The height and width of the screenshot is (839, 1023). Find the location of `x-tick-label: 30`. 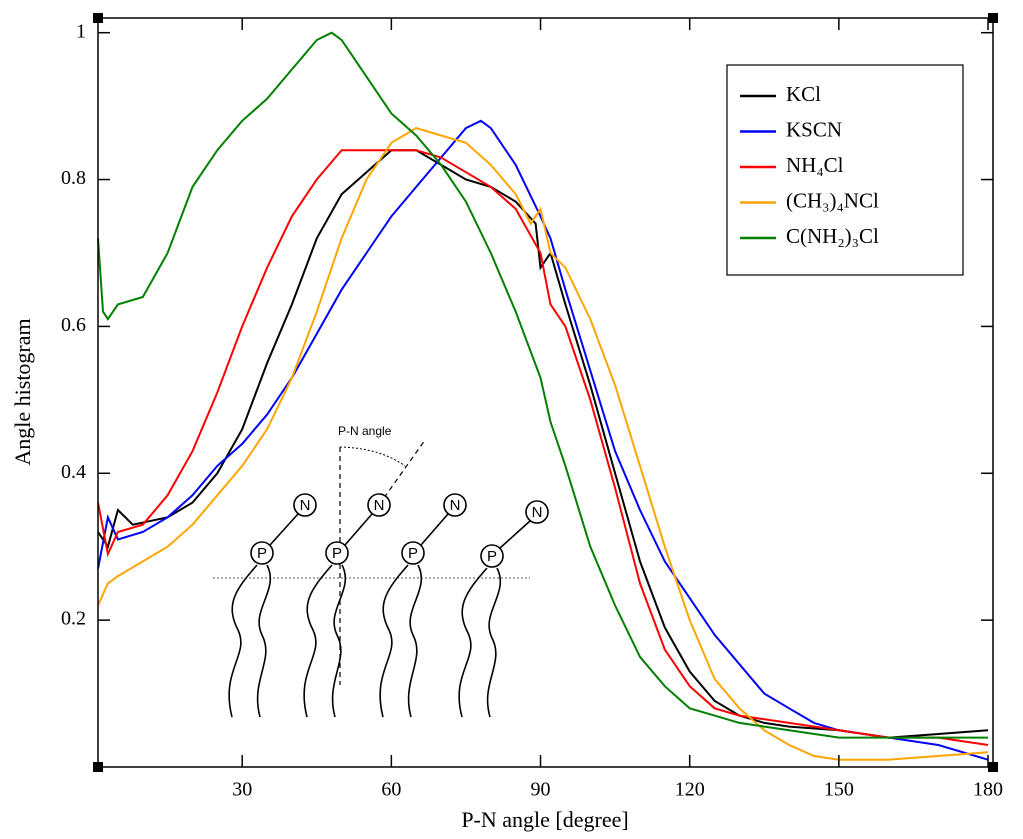

x-tick-label: 30 is located at coordinates (242, 790).